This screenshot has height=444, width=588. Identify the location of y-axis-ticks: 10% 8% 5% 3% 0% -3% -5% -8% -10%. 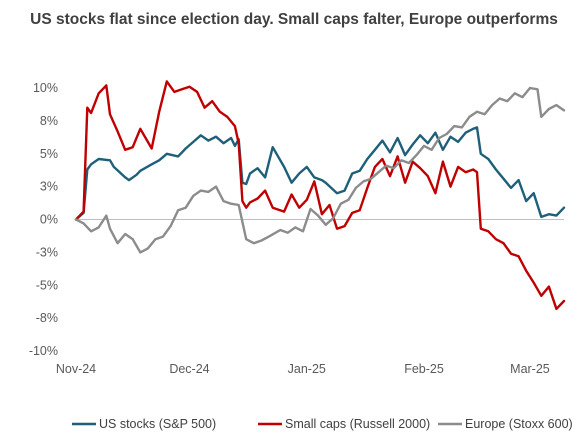
(43, 219).